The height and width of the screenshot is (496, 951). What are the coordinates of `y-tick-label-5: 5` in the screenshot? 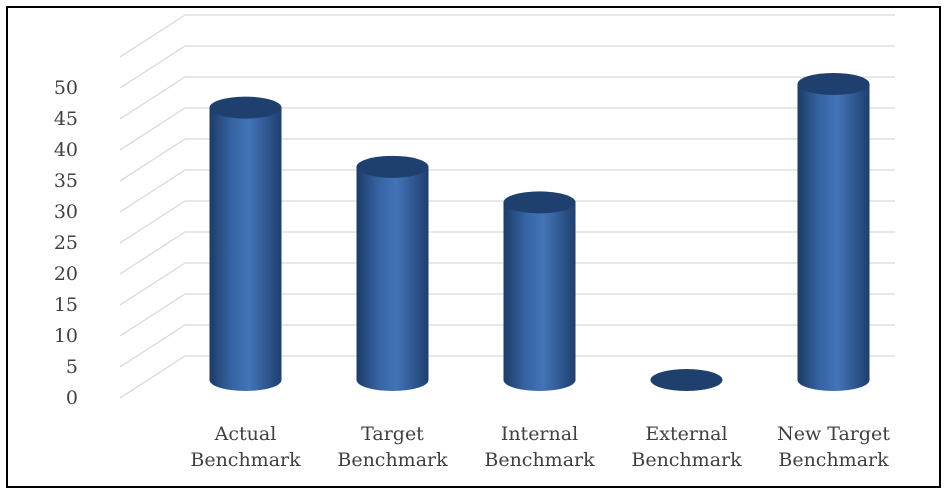 It's located at (72, 367).